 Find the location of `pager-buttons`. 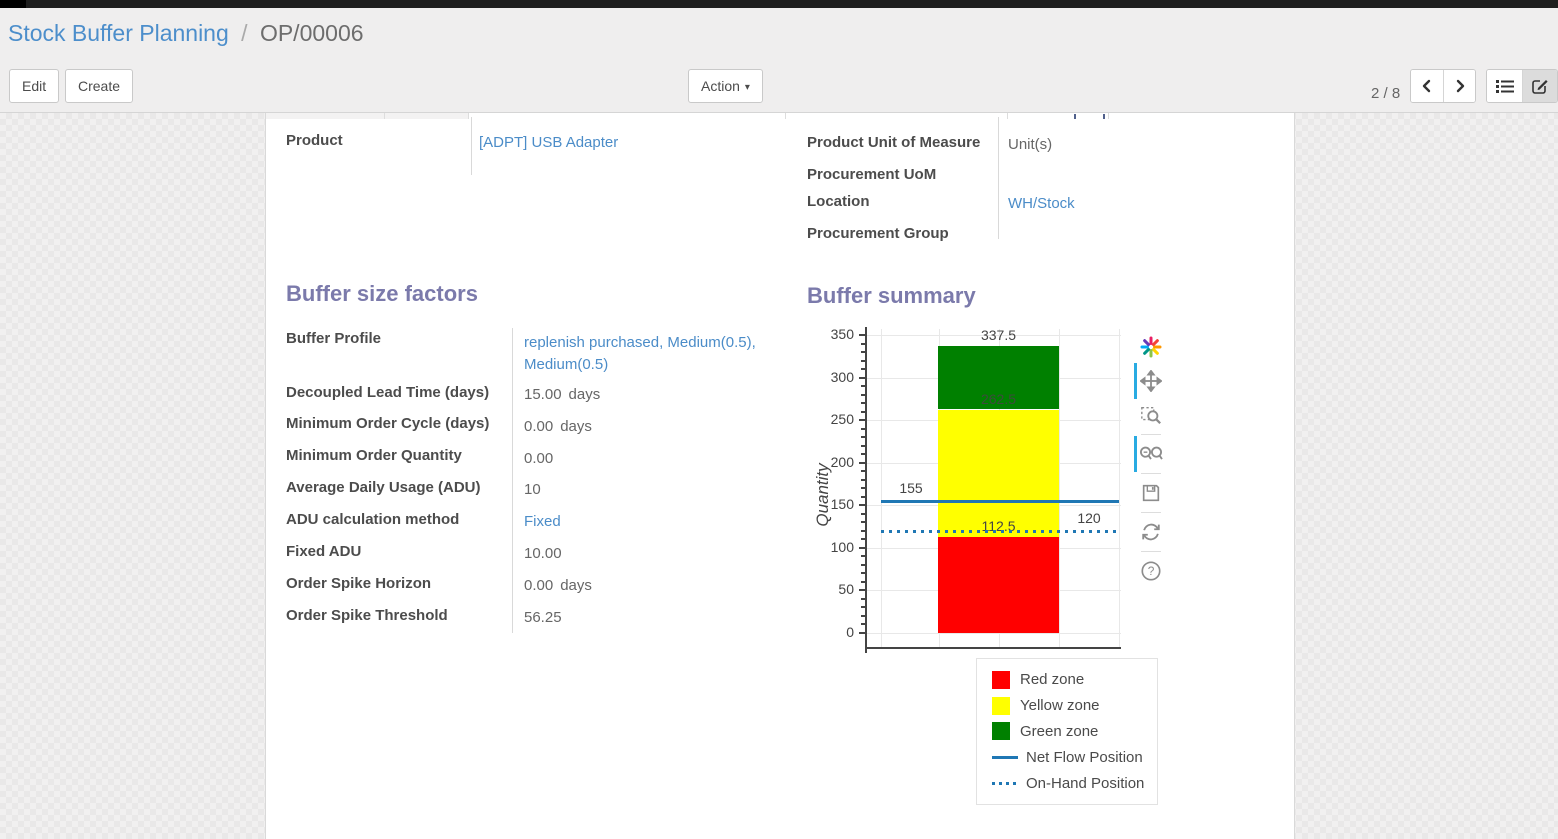

pager-buttons is located at coordinates (1443, 86).